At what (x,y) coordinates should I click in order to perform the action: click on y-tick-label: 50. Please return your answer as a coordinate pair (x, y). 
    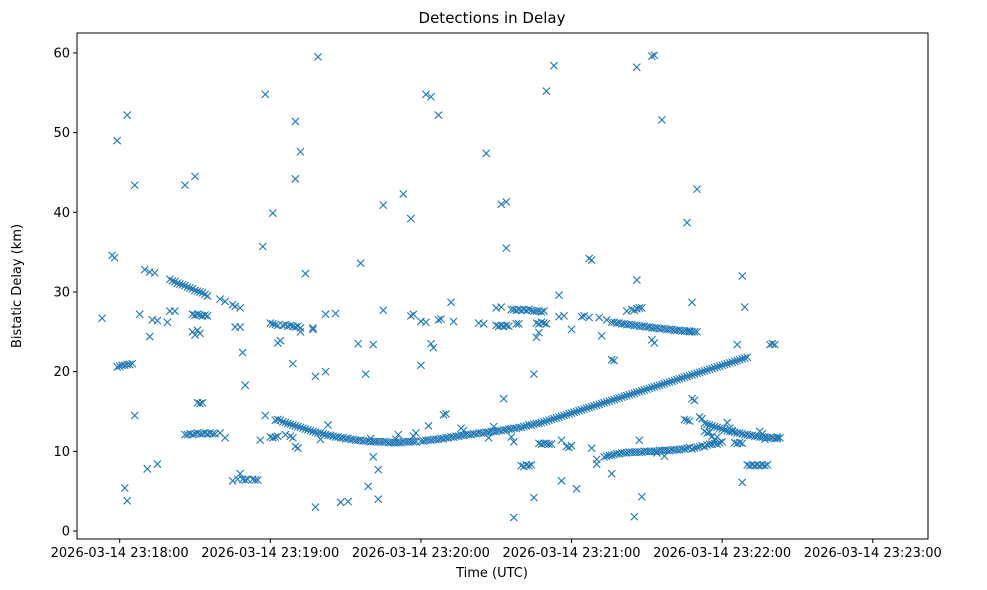
    Looking at the image, I should click on (61, 133).